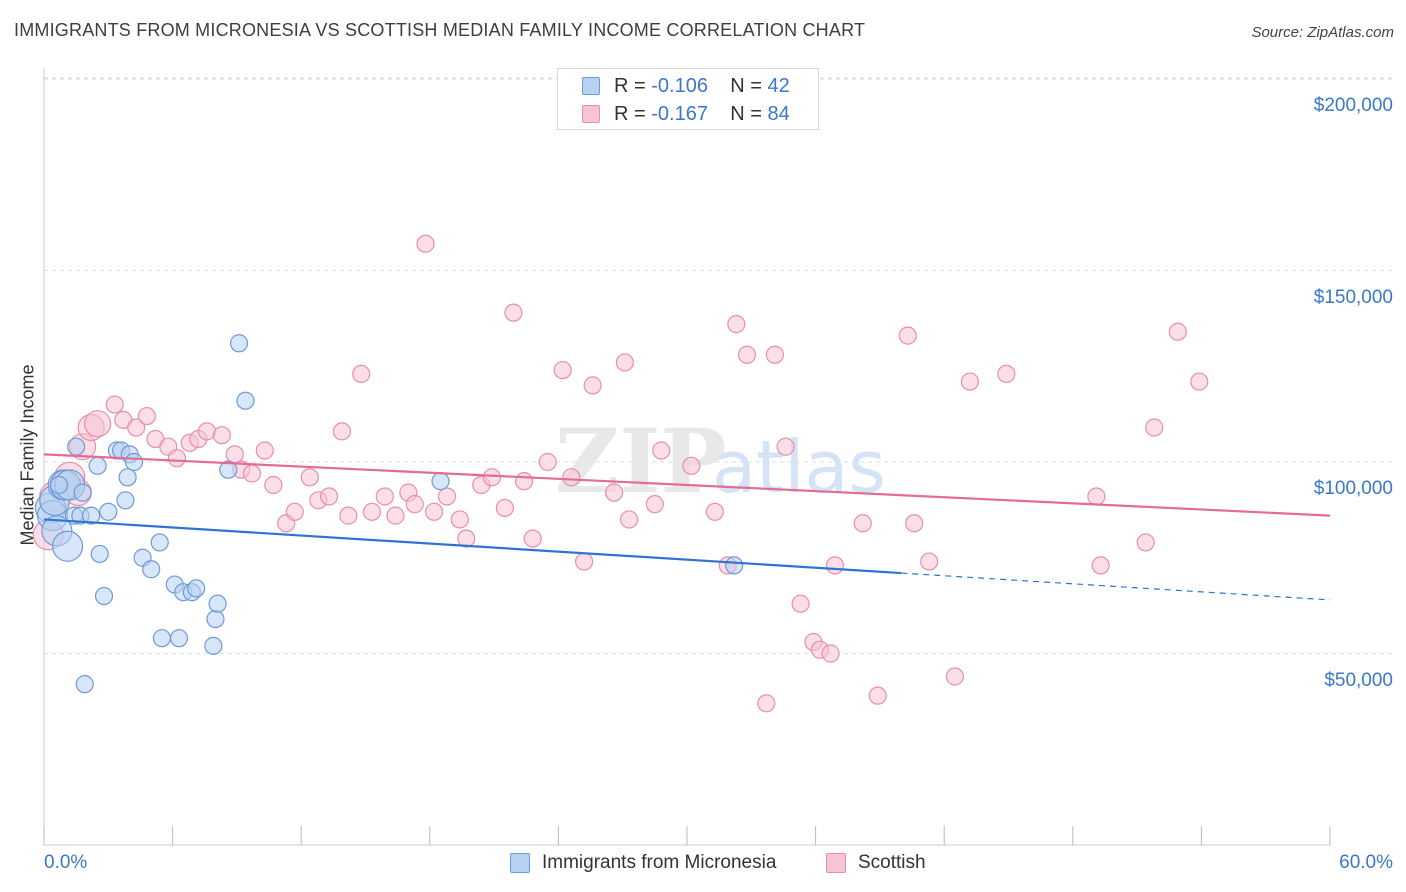 The height and width of the screenshot is (892, 1406). What do you see at coordinates (892, 862) in the screenshot?
I see `legend-label-scottish: Scottish` at bounding box center [892, 862].